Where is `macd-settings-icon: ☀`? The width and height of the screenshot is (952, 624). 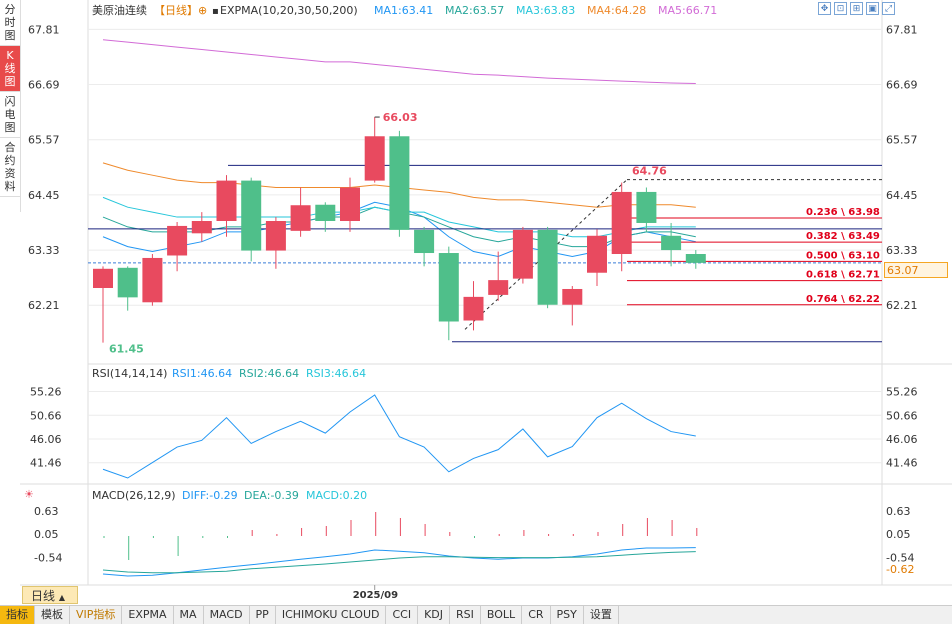 macd-settings-icon: ☀ is located at coordinates (29, 494).